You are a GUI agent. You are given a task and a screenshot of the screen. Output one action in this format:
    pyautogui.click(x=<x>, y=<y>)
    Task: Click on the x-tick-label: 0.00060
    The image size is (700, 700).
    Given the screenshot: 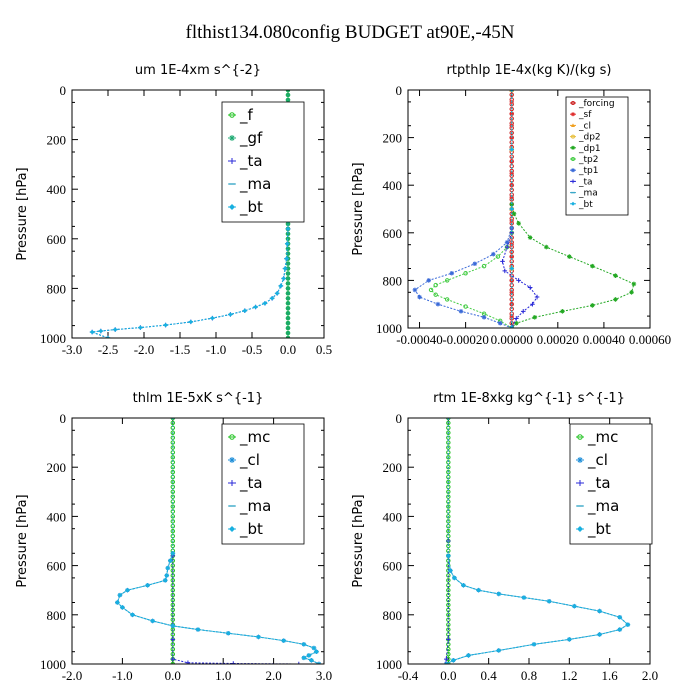 What is the action you would take?
    pyautogui.click(x=650, y=339)
    